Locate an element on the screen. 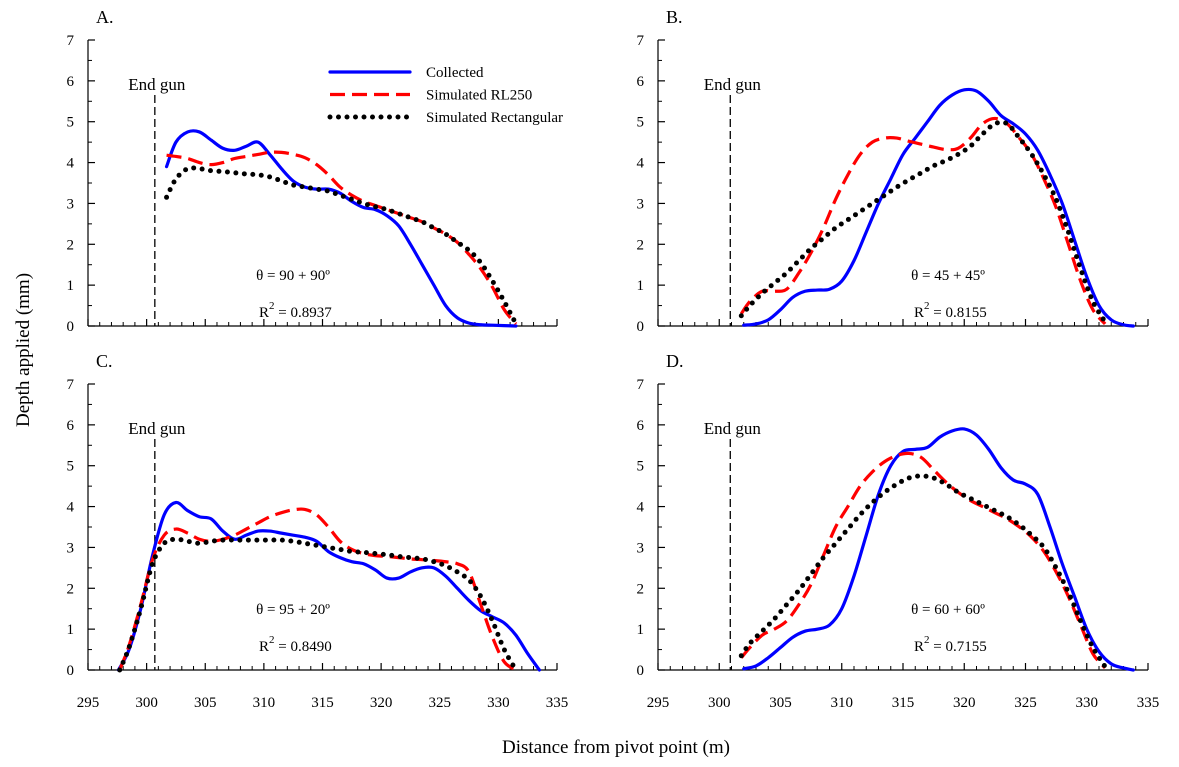 This screenshot has height=767, width=1179. panel-letter: B. is located at coordinates (674, 17).